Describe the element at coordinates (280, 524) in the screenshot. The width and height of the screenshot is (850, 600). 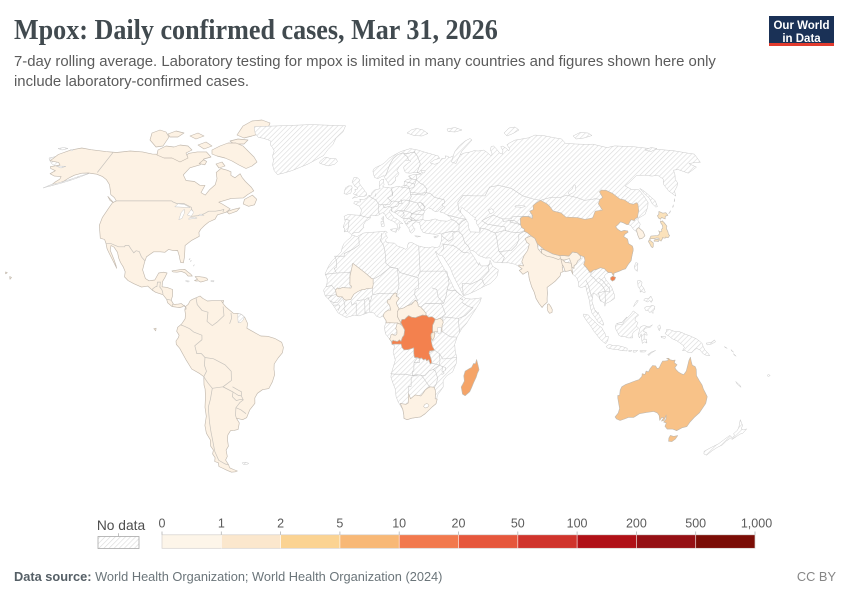
I see `svg-text: 2` at that location.